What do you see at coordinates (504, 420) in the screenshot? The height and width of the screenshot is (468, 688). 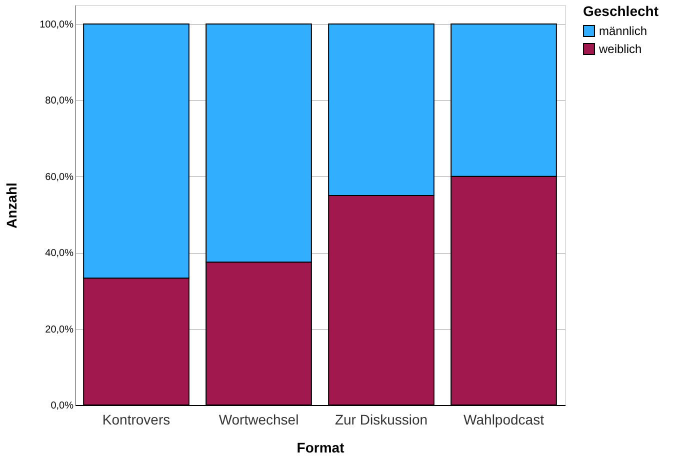 I see `x-tick-label: Wahlpodcast` at bounding box center [504, 420].